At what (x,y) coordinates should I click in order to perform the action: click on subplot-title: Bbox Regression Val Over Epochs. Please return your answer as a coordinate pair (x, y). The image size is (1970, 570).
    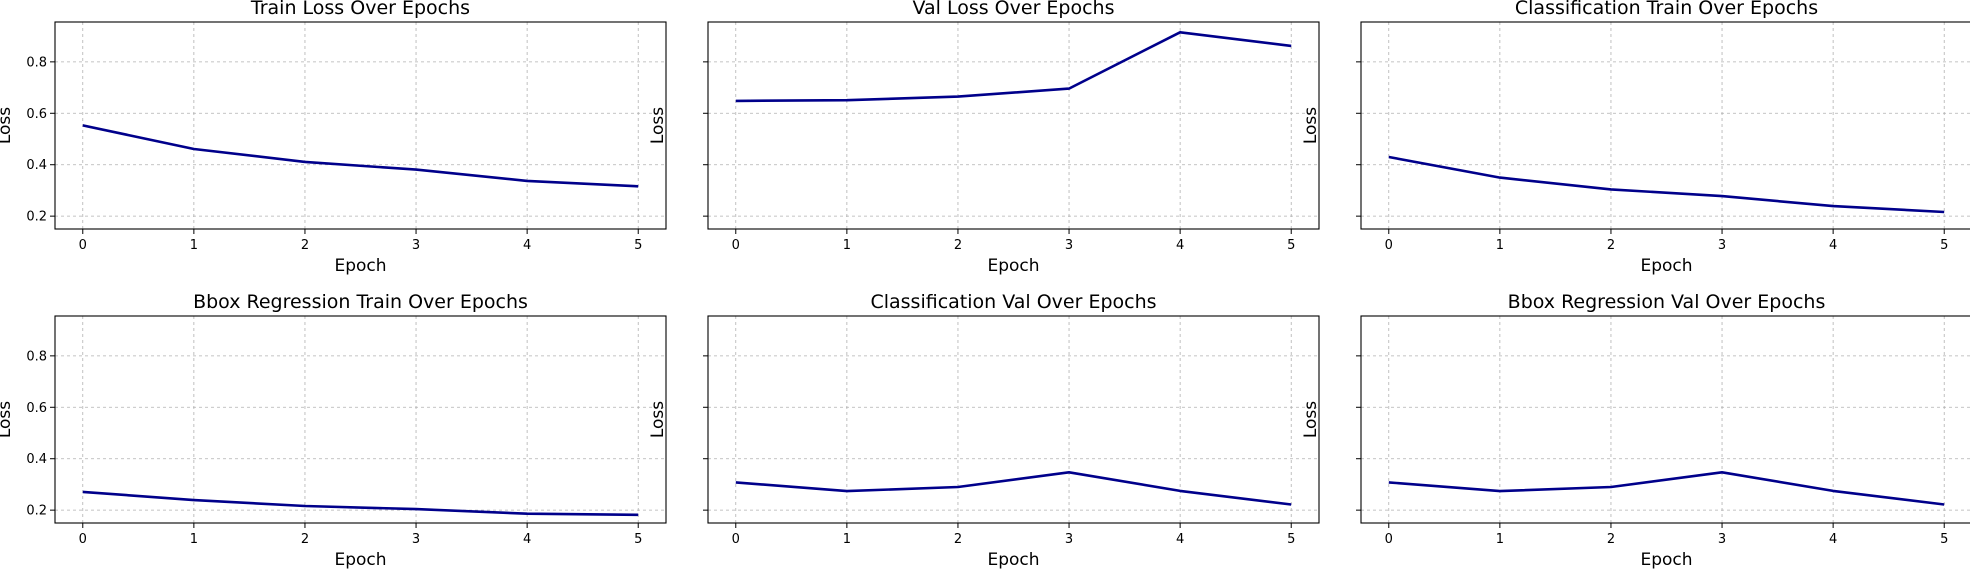
    Looking at the image, I should click on (1667, 302).